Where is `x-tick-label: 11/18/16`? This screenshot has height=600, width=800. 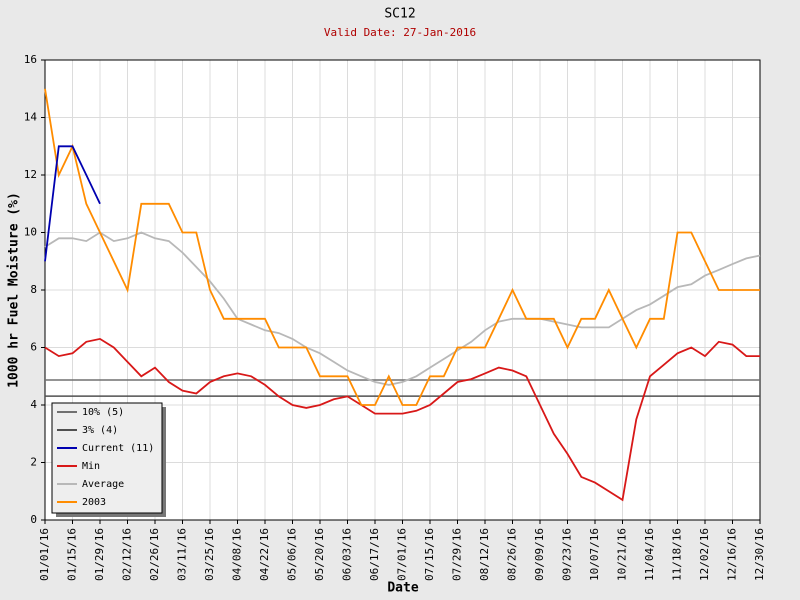 x-tick-label: 11/18/16 is located at coordinates (677, 554).